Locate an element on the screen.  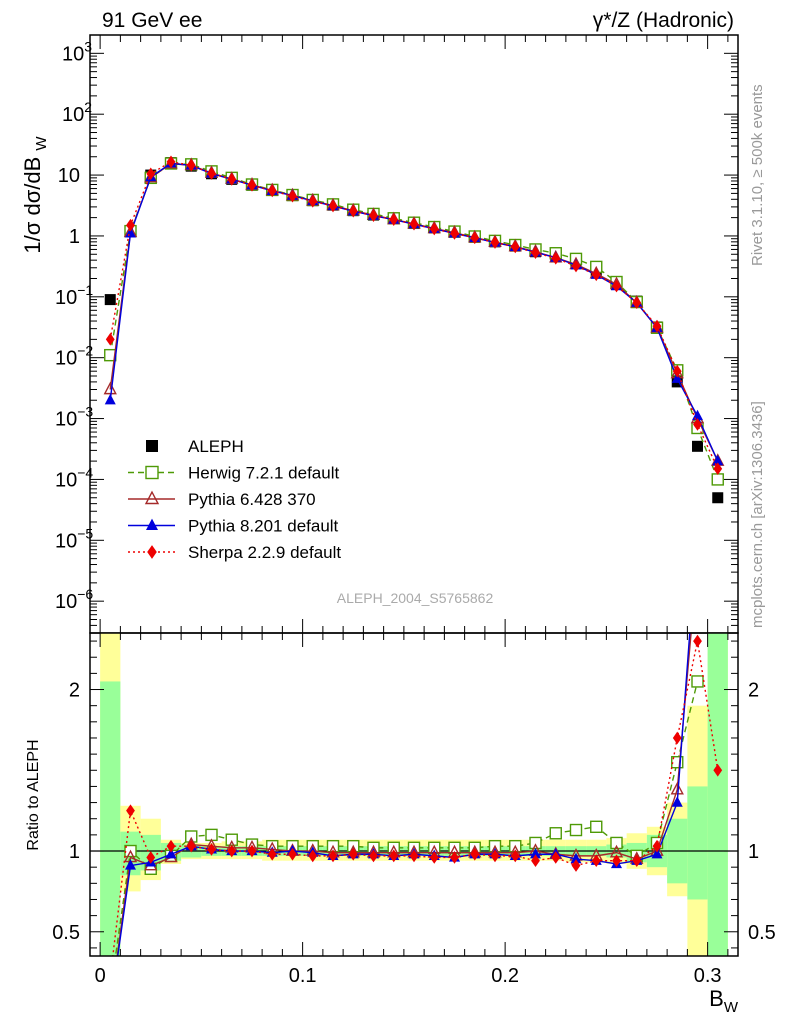
mcplots-label: mcplots.cern.ch [arXiv:1306.3436] is located at coordinates (757, 514).